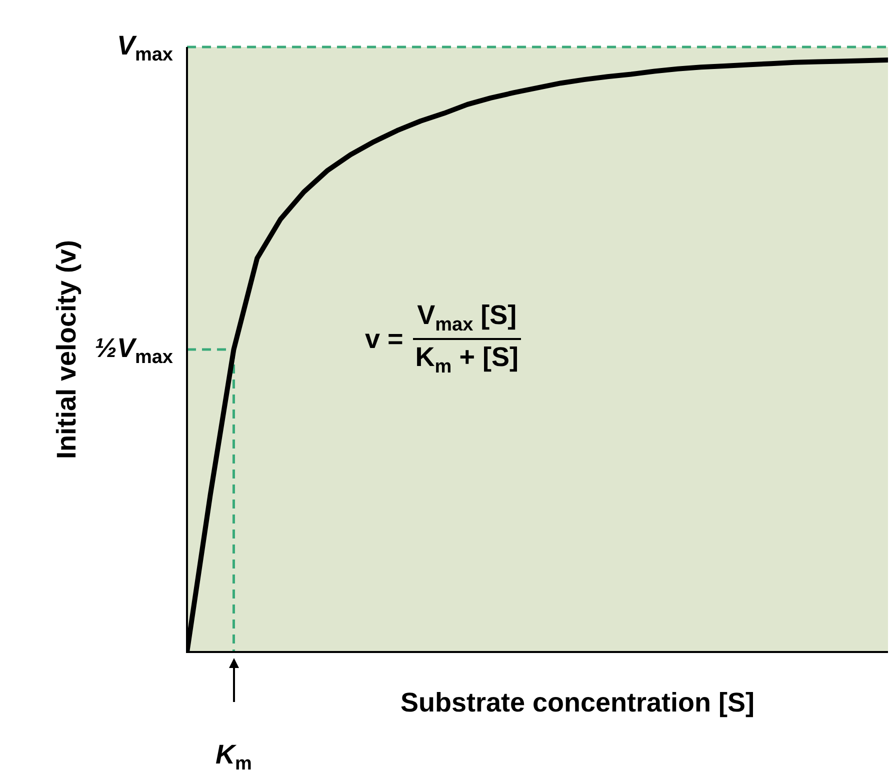 This screenshot has height=779, width=894. I want to click on x-axis-title: Substrate concentration [S], so click(577, 702).